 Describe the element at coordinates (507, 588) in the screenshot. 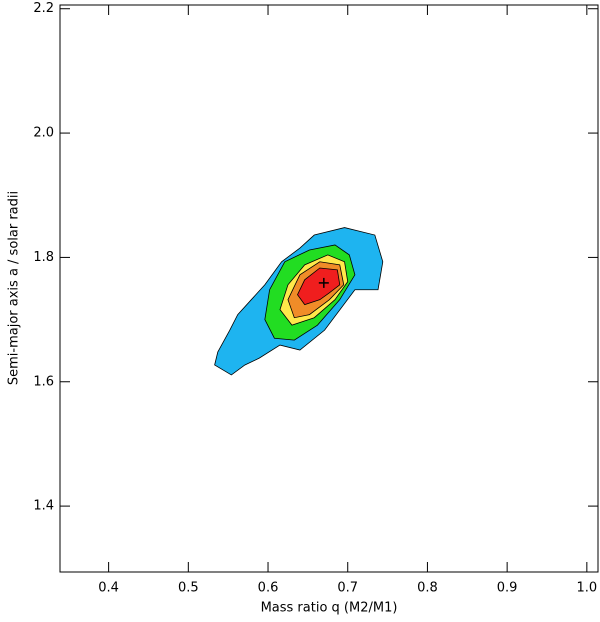

I see `x-tick-label: 0.9` at that location.